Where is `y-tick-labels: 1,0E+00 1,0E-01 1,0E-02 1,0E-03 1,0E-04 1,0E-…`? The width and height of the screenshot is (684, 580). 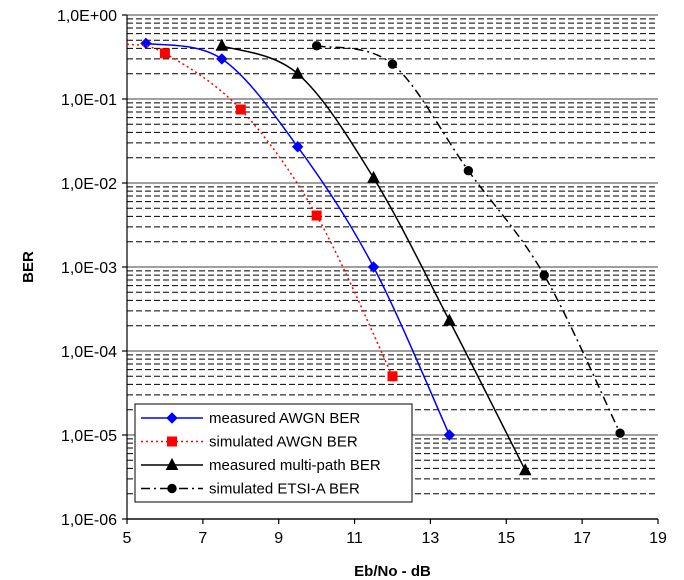
y-tick-labels: 1,0E+00 1,0E-01 1,0E-02 1,0E-03 1,0E-04 1,0E-… is located at coordinates (87, 268).